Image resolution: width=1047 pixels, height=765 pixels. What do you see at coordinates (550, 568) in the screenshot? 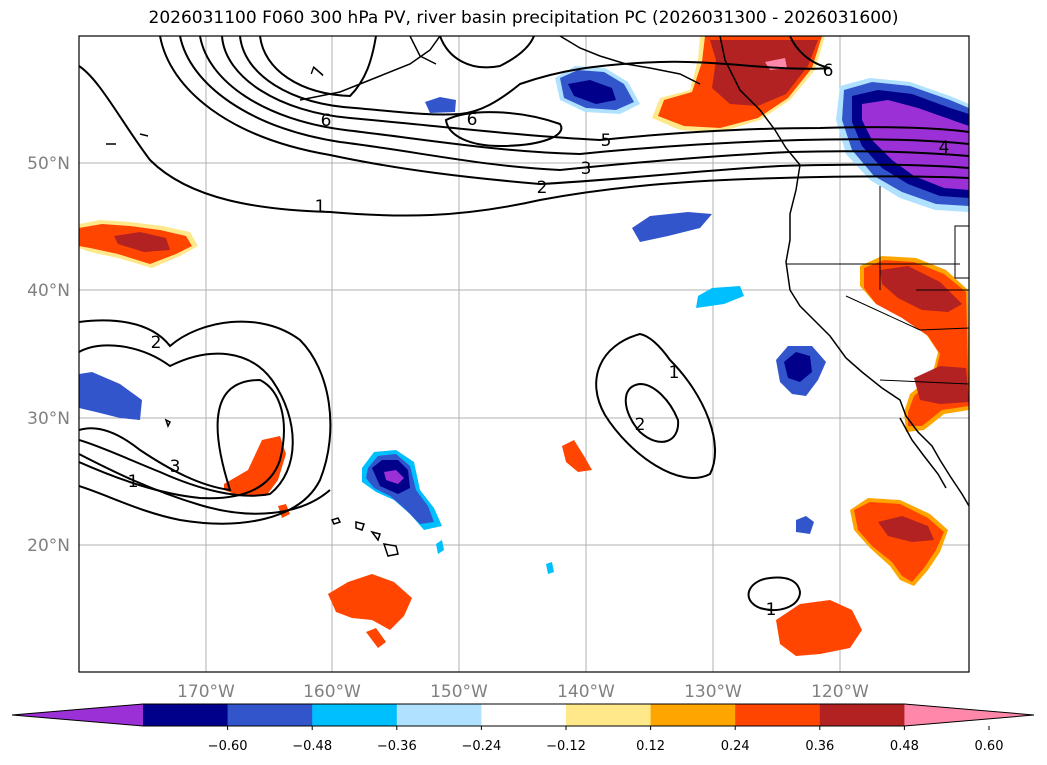
I see `precip-negative-tiny-c` at bounding box center [550, 568].